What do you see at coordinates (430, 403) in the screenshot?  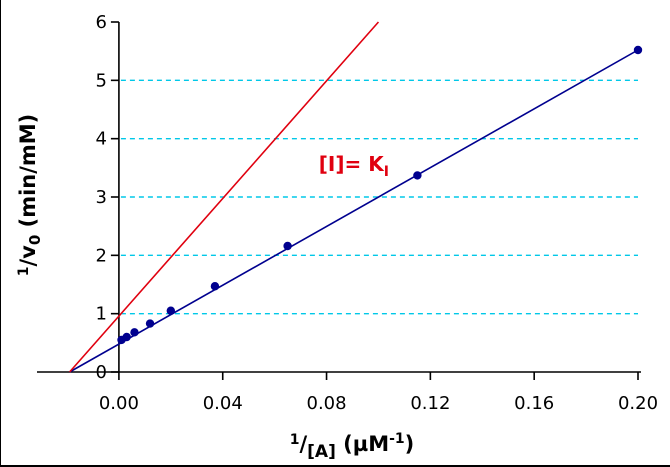 I see `x-tick-label-0.12: 0.12` at bounding box center [430, 403].